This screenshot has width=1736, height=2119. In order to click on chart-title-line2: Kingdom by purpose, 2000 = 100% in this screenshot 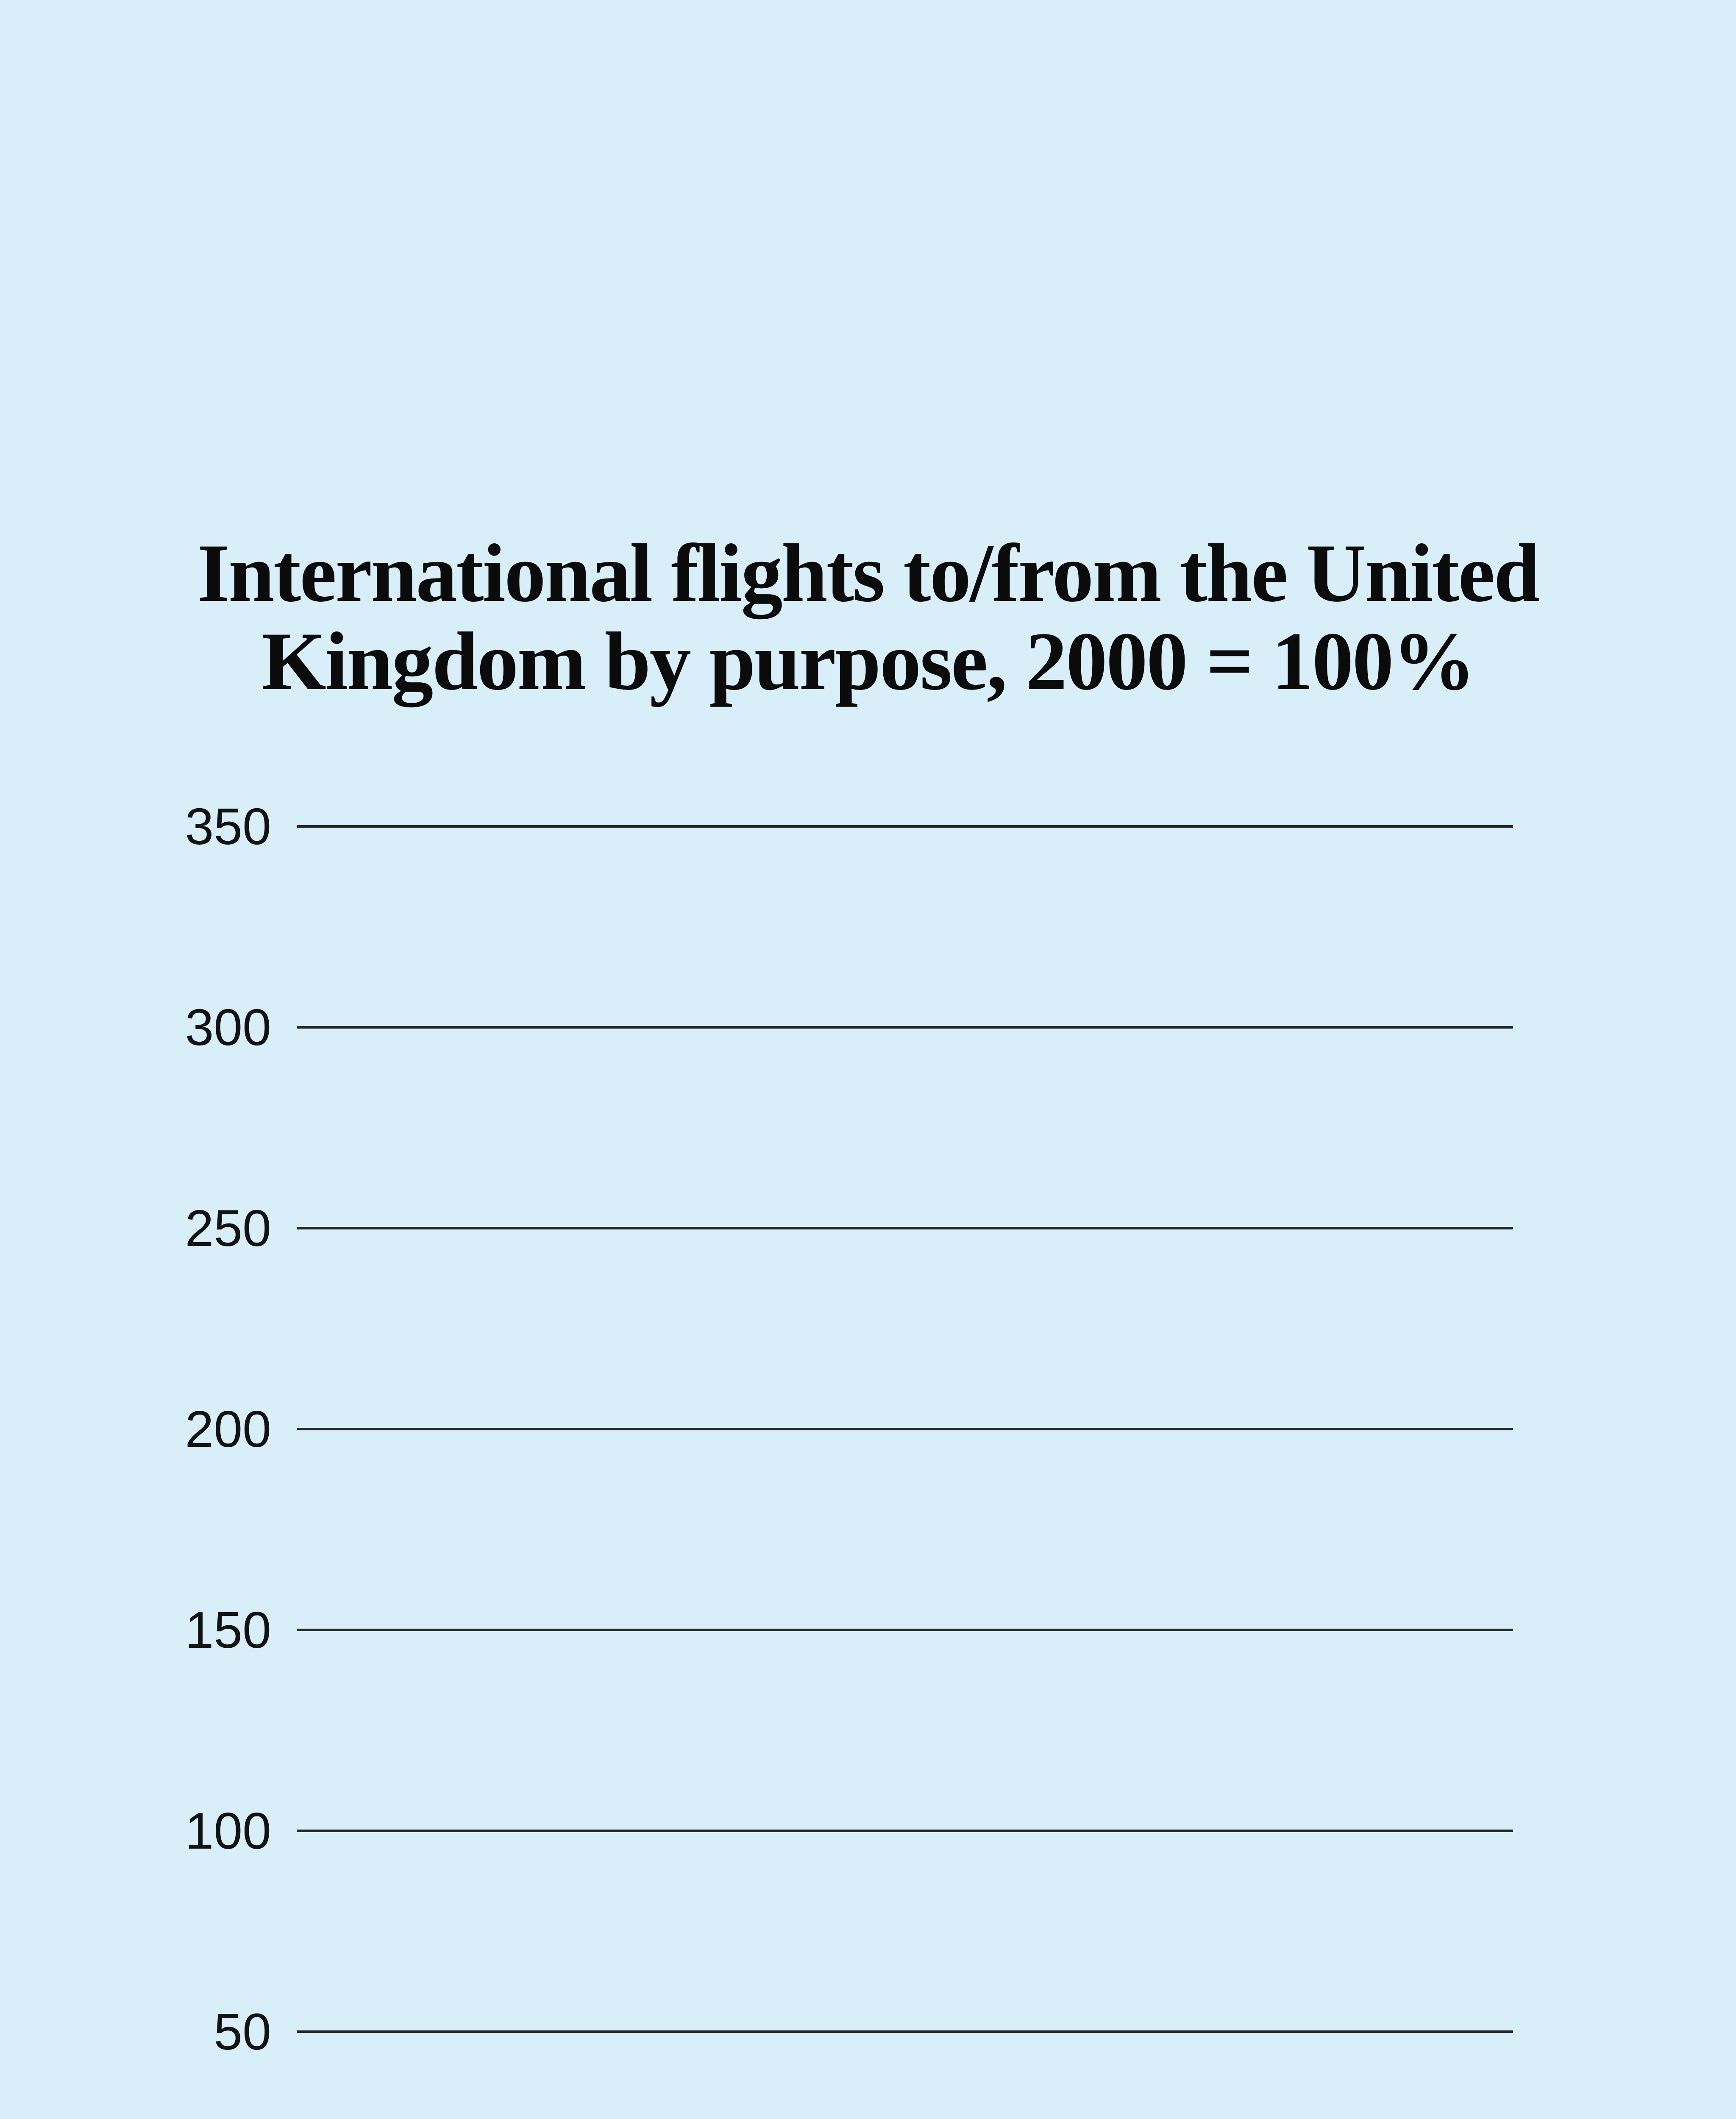, I will do `click(868, 662)`.